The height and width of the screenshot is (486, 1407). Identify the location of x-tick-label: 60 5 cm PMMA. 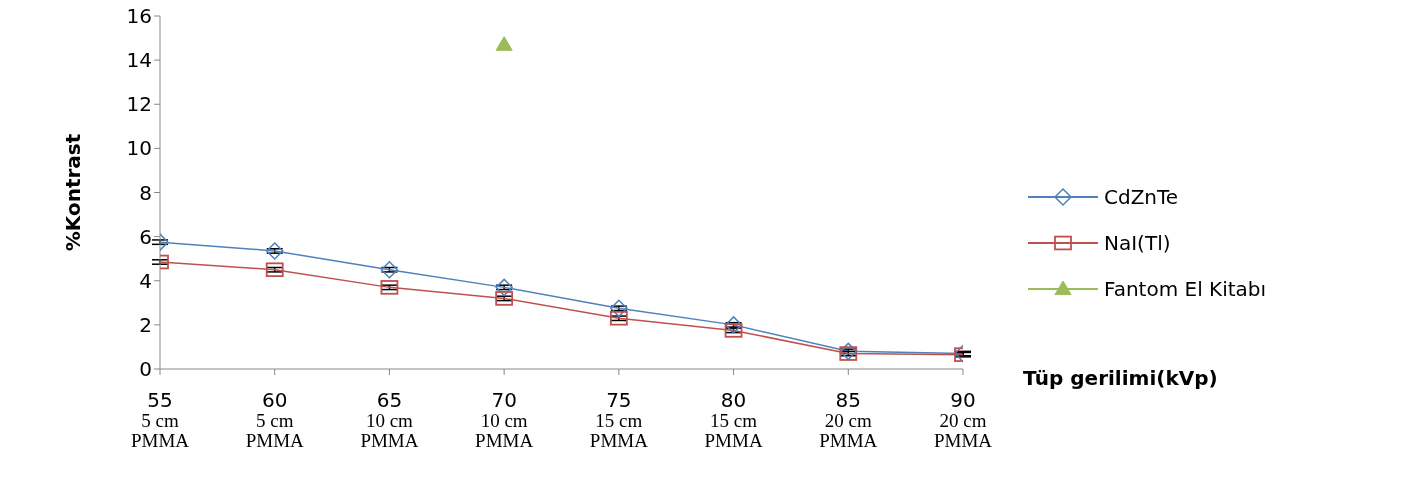
(275, 419).